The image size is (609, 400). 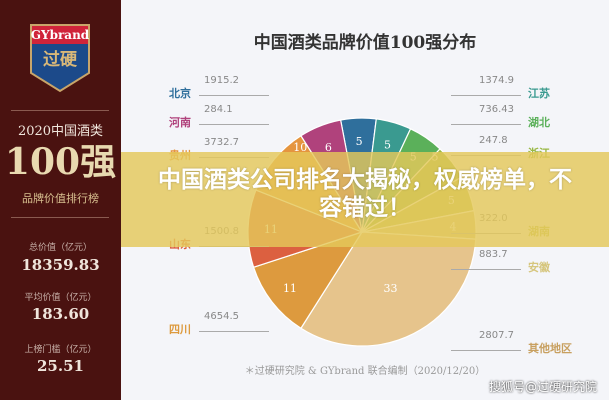 I want to click on stat-label: 总价值（亿元）, so click(x=60, y=248).